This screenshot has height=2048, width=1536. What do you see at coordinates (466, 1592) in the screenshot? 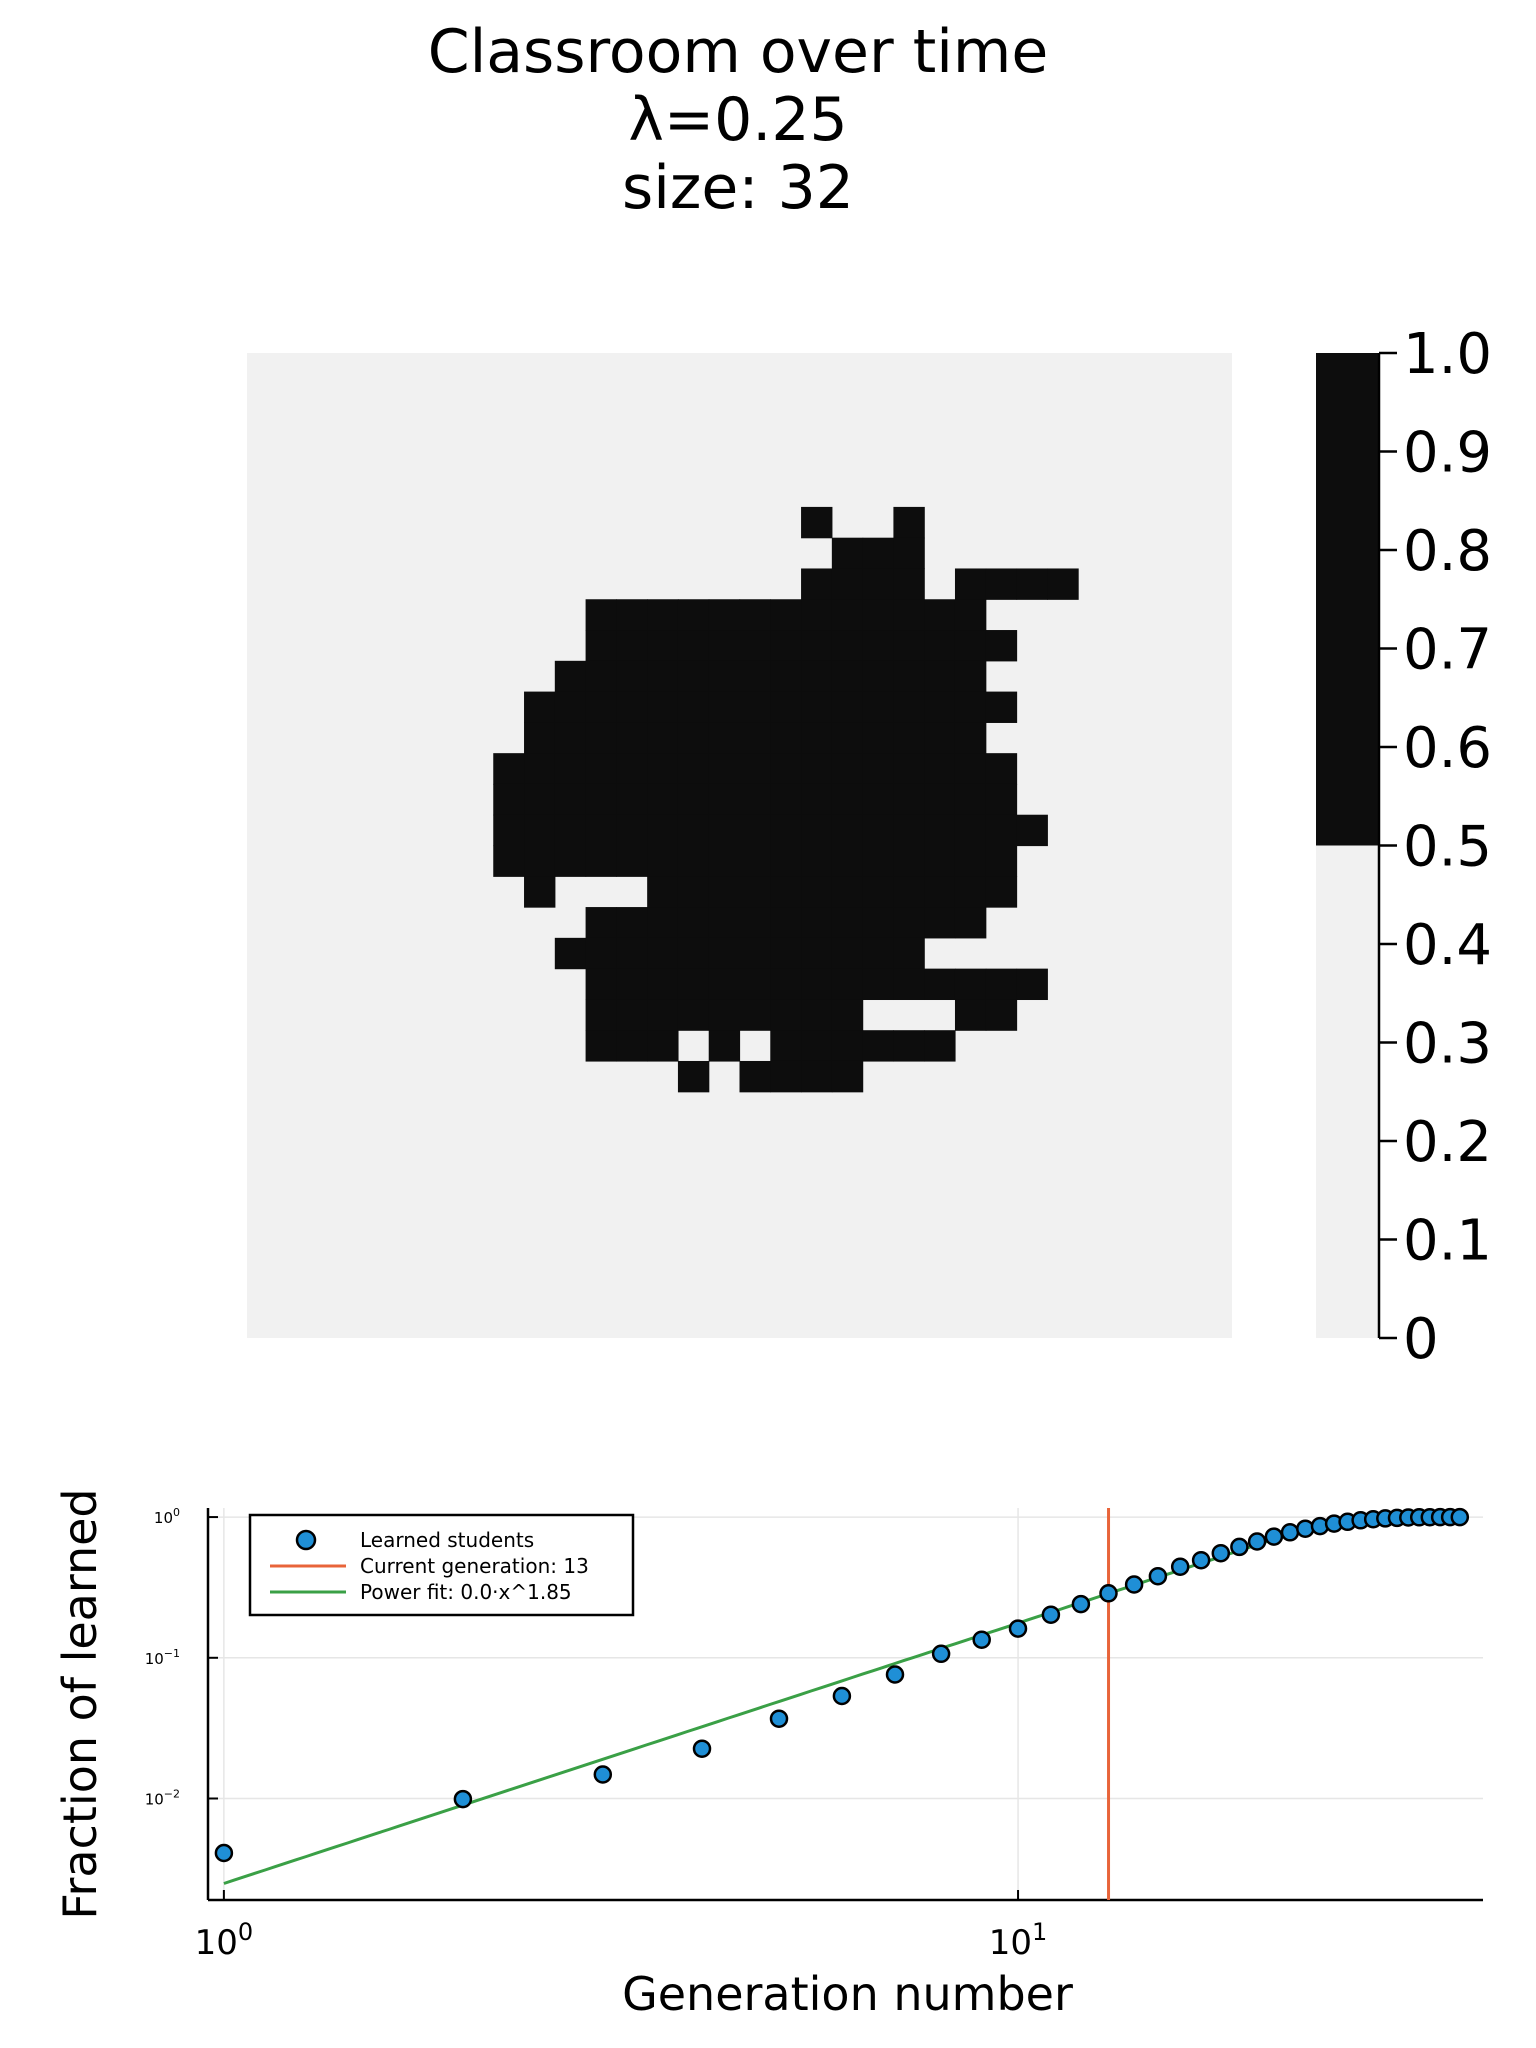
I see `legend-label: Power fit: 0.0·x^1.85` at bounding box center [466, 1592].